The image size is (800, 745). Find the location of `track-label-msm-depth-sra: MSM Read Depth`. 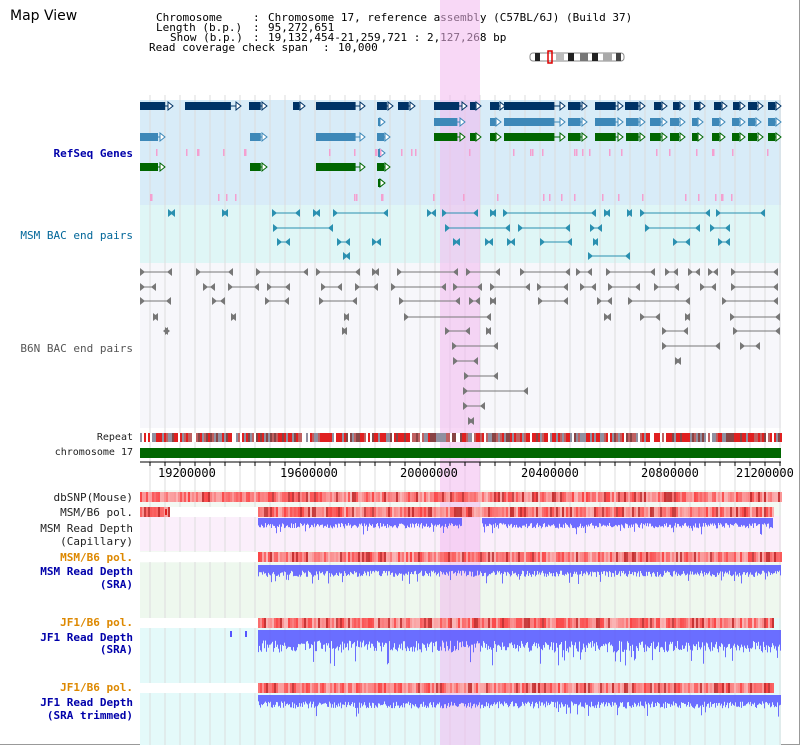

track-label-msm-depth-sra: MSM Read Depth is located at coordinates (86, 571).